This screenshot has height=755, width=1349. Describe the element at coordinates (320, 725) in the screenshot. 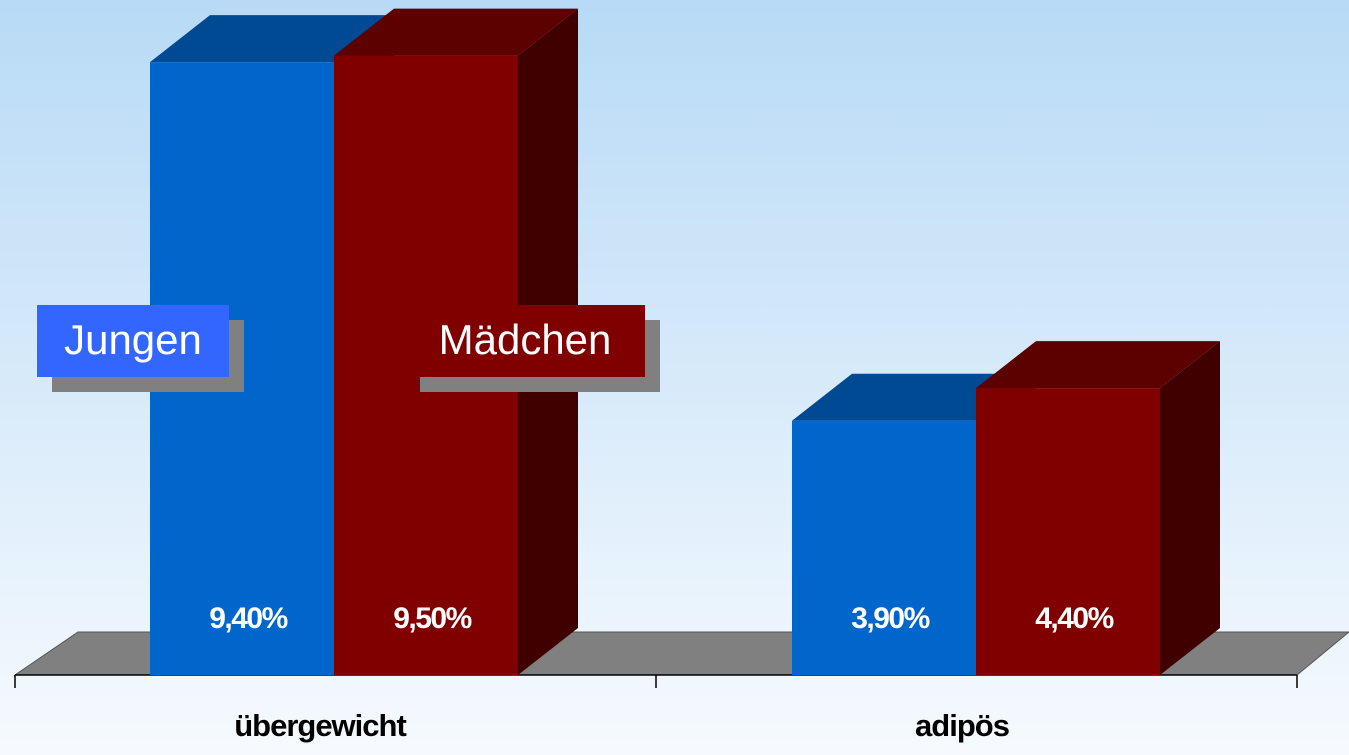

I see `x-tick-label: übergewicht` at that location.